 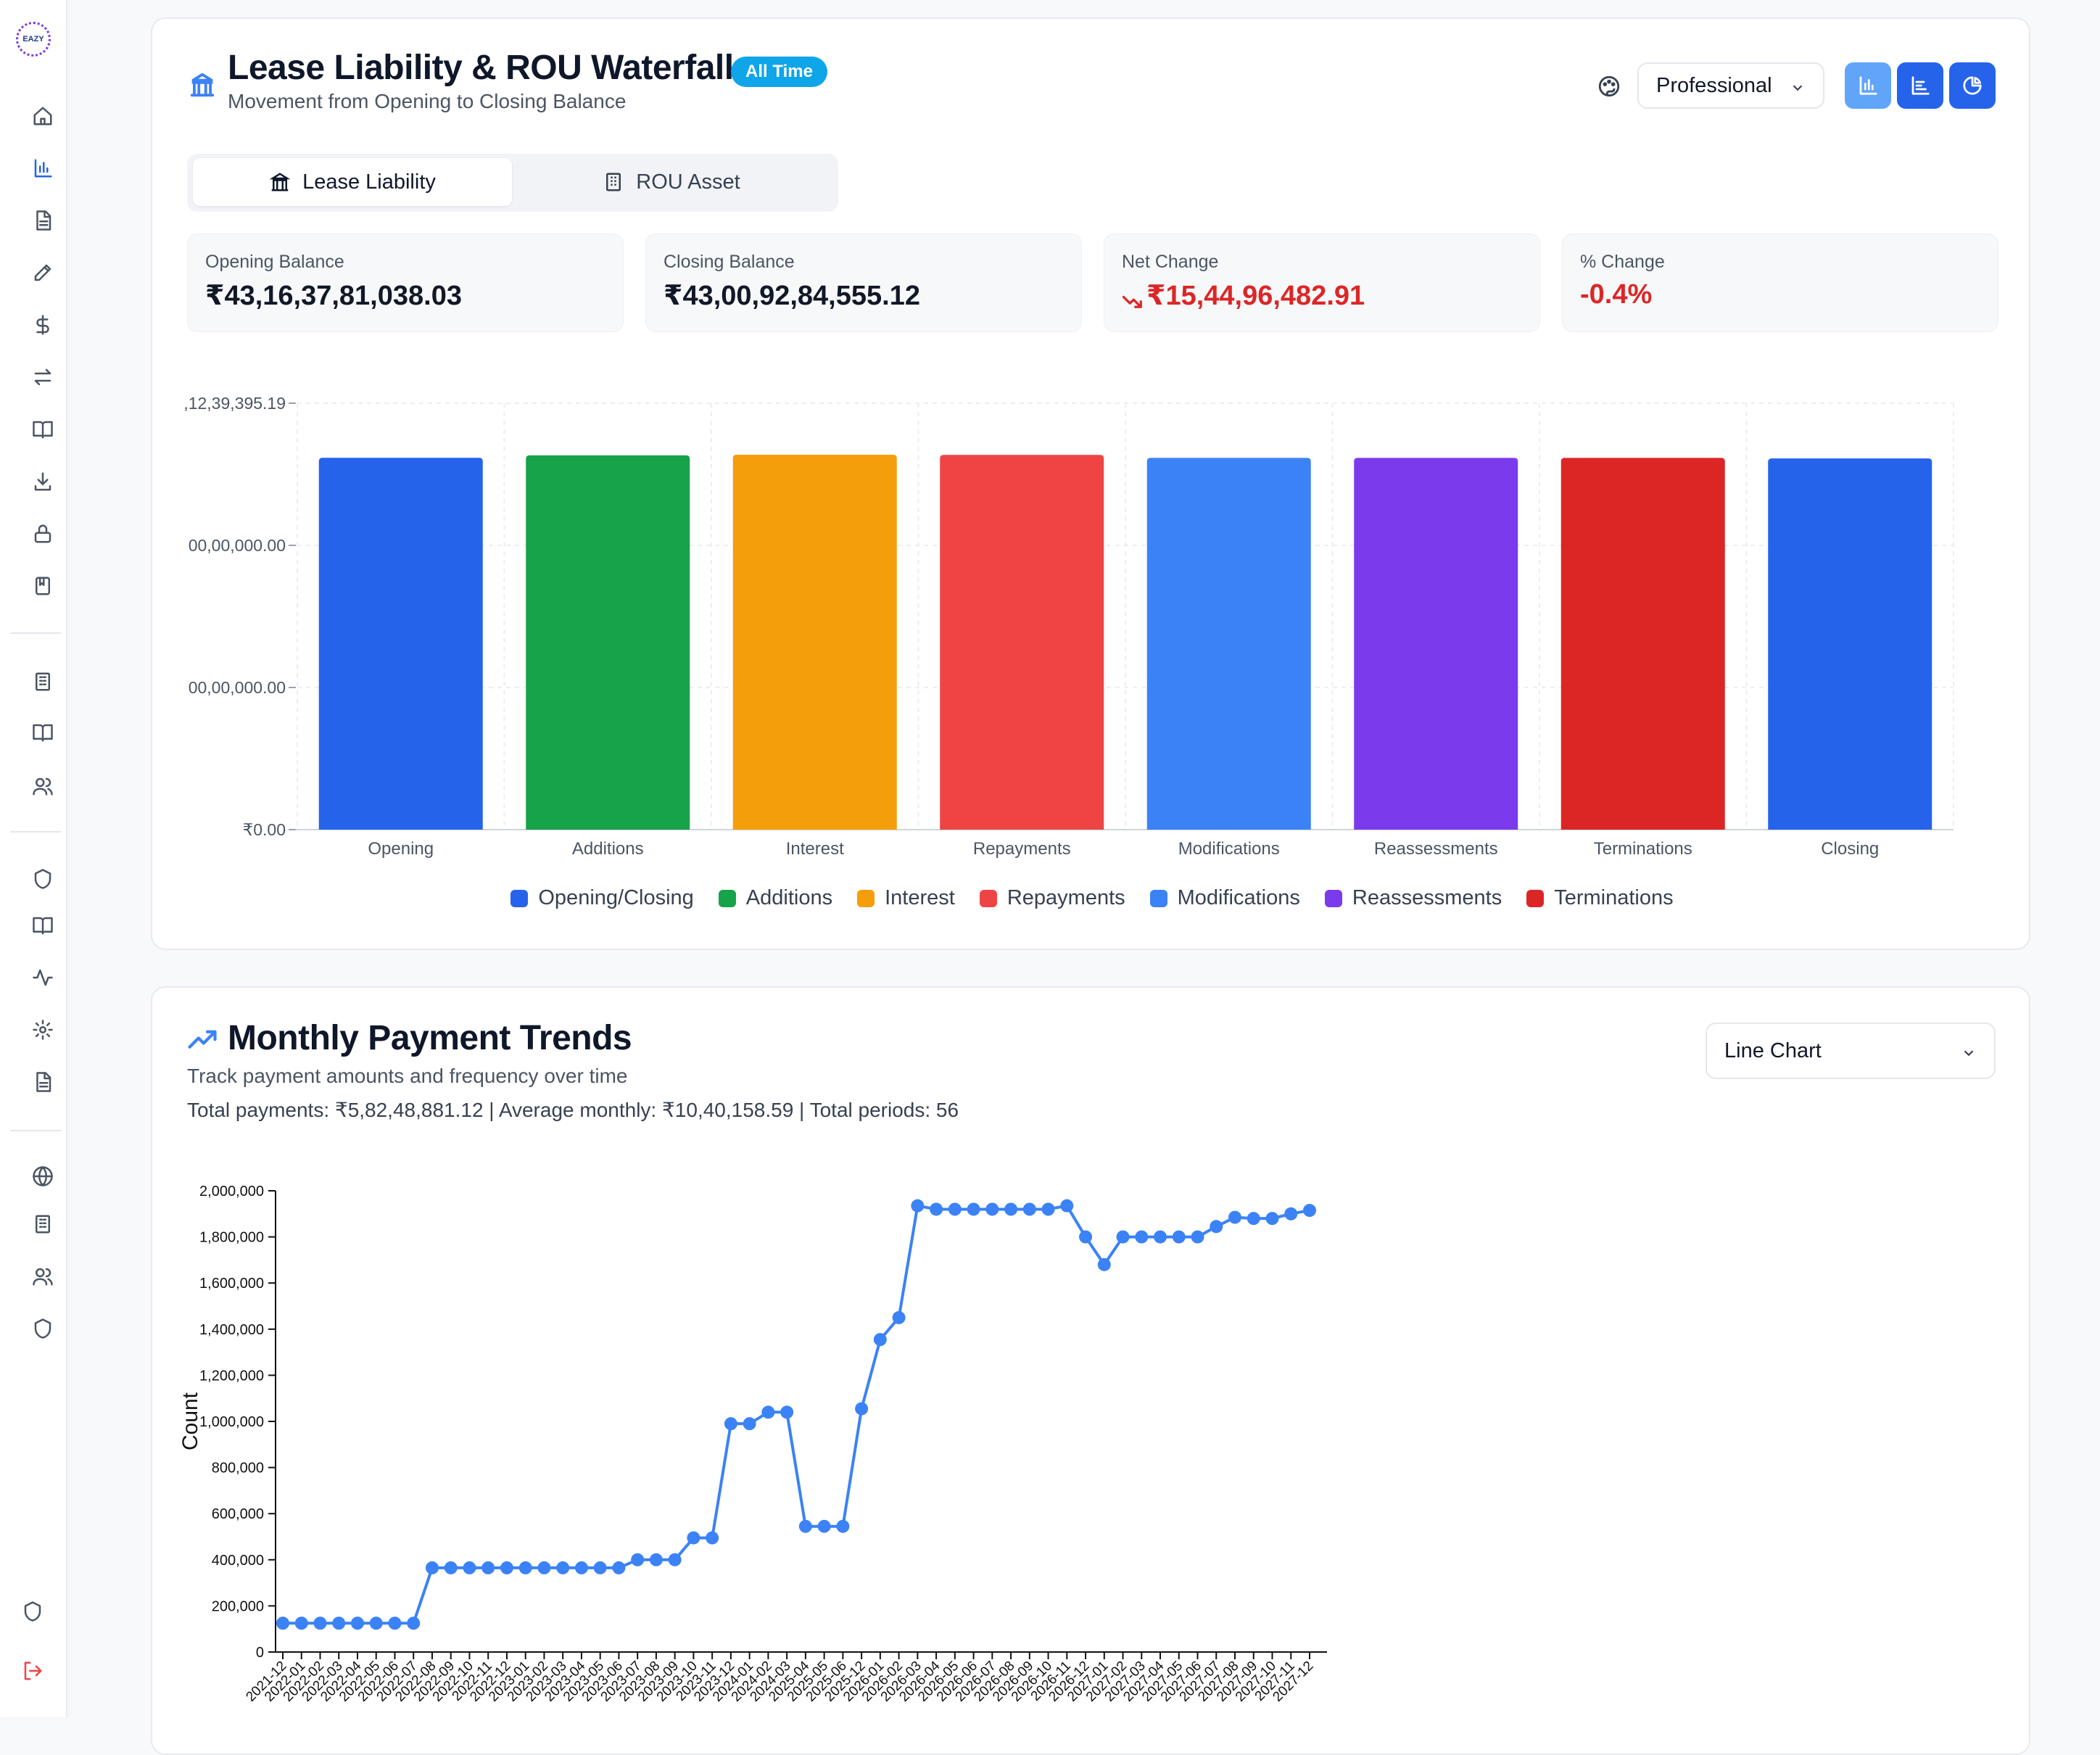 I want to click on sidebar-item-activity, so click(x=42, y=977).